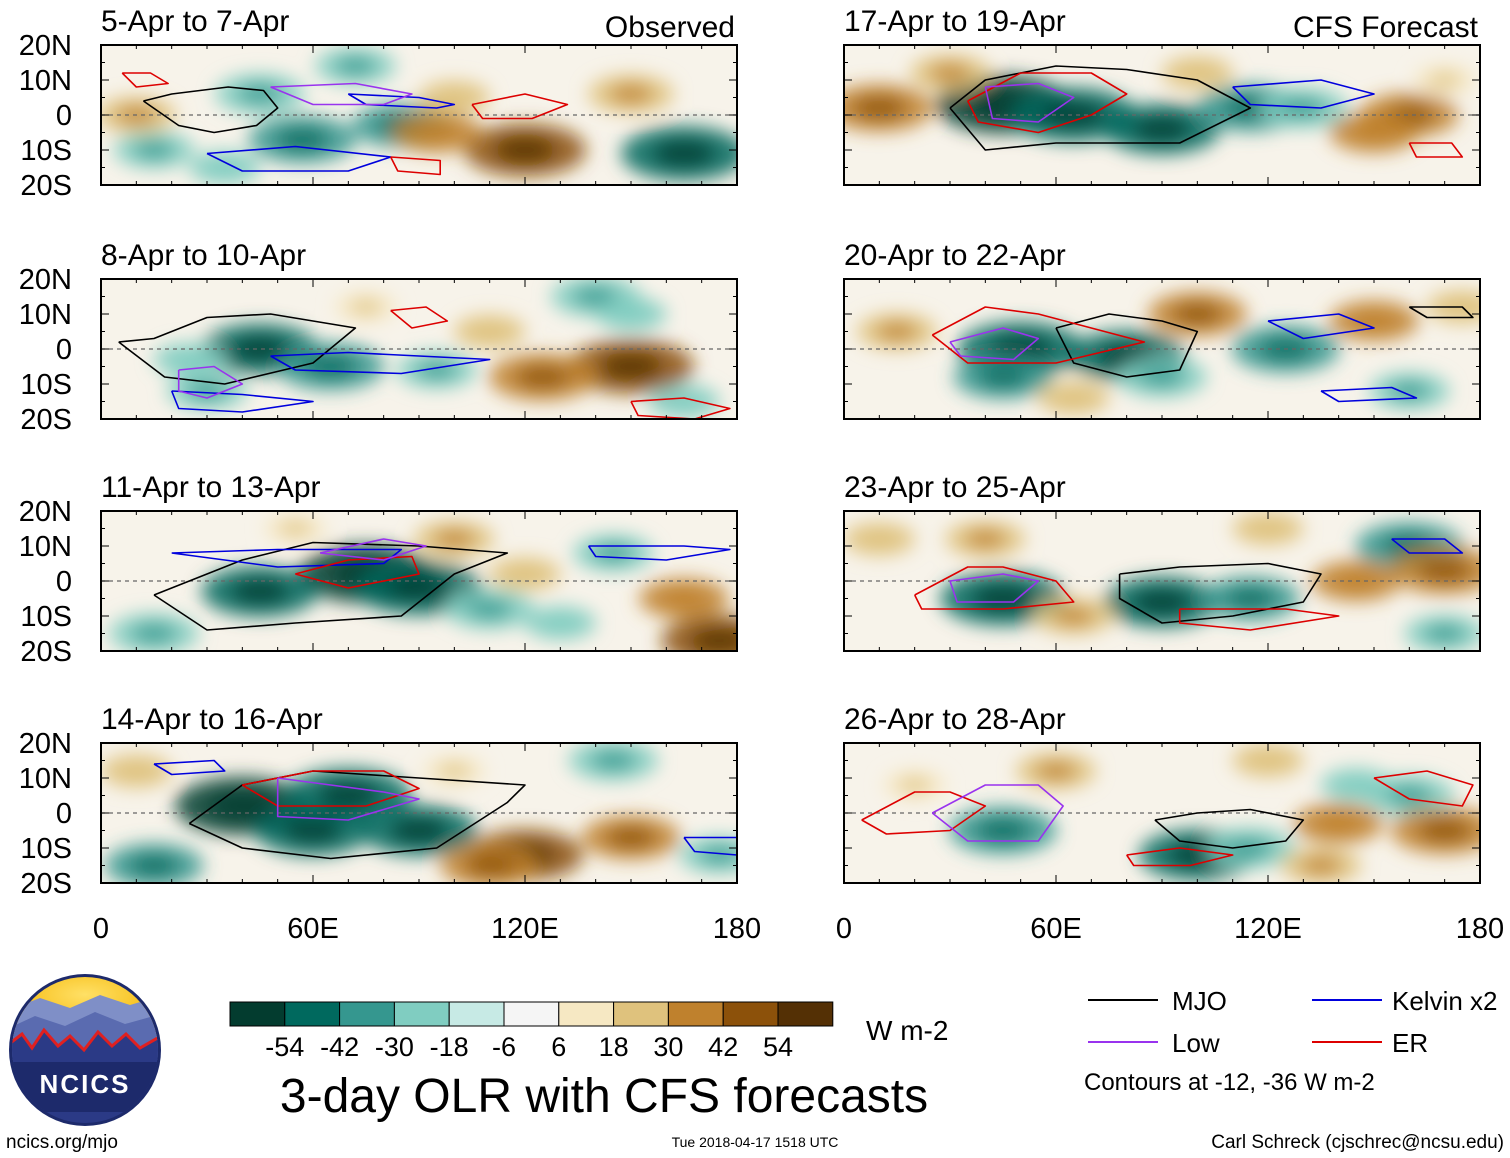  What do you see at coordinates (46, 652) in the screenshot?
I see `y-tick-label: 20S` at bounding box center [46, 652].